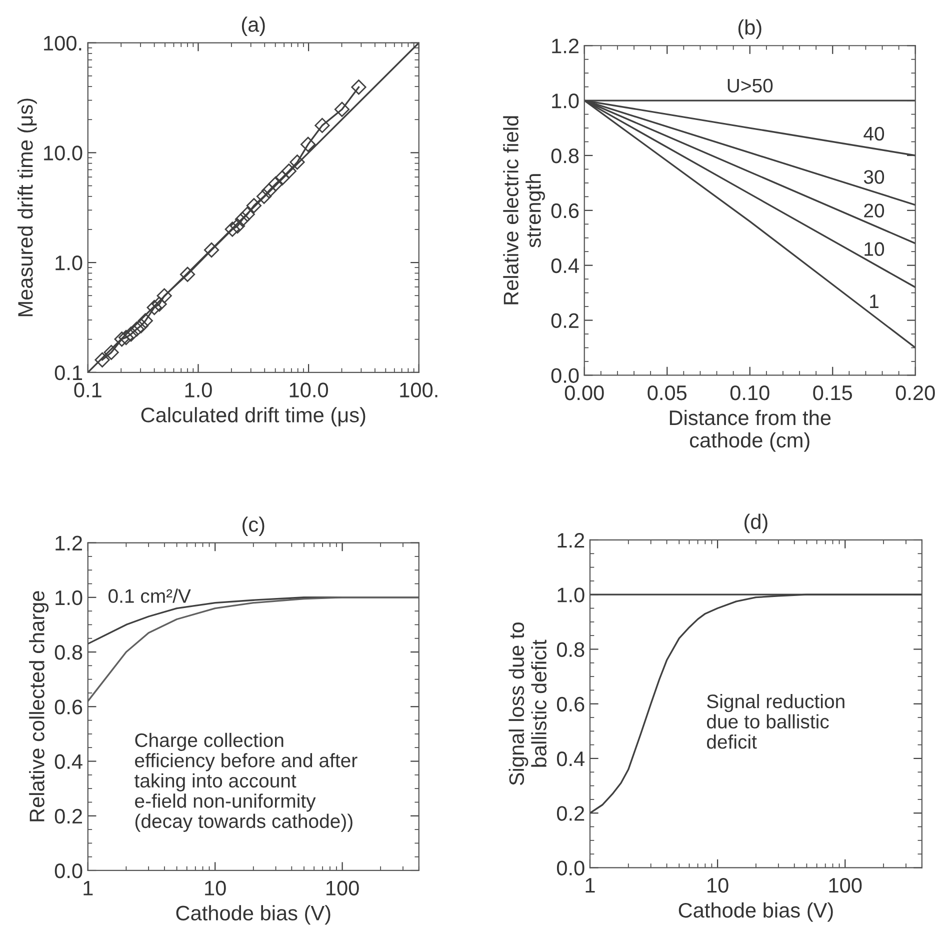 The height and width of the screenshot is (931, 935). I want to click on x-axis-title: Distance from the cathode (cm), so click(750, 431).